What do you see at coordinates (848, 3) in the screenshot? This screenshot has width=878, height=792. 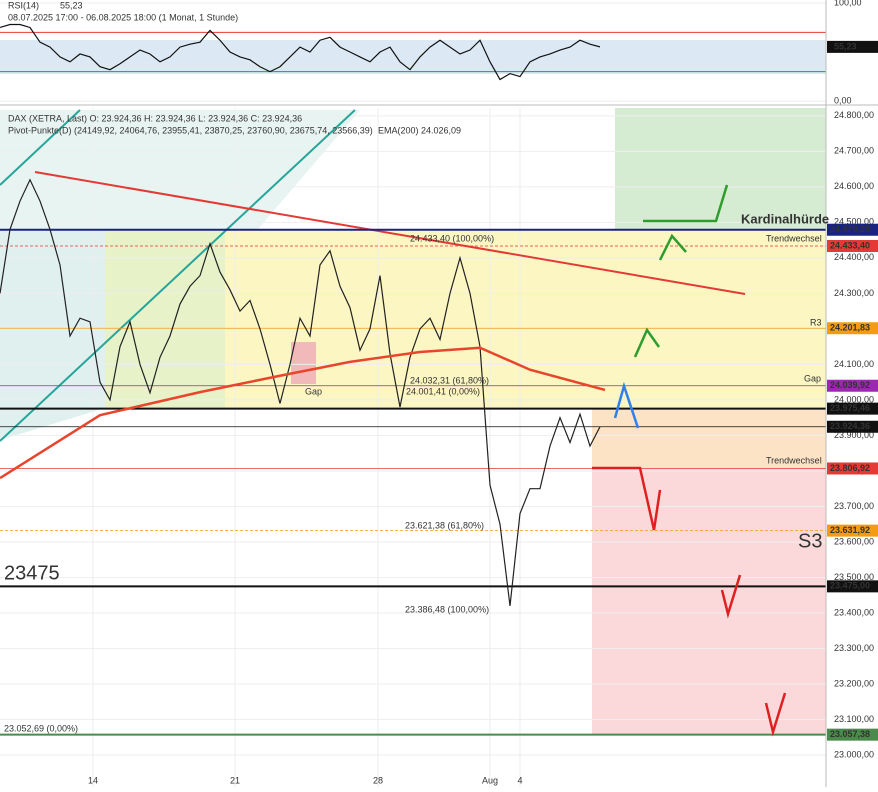 I see `y-tick-label: 100,00` at bounding box center [848, 3].